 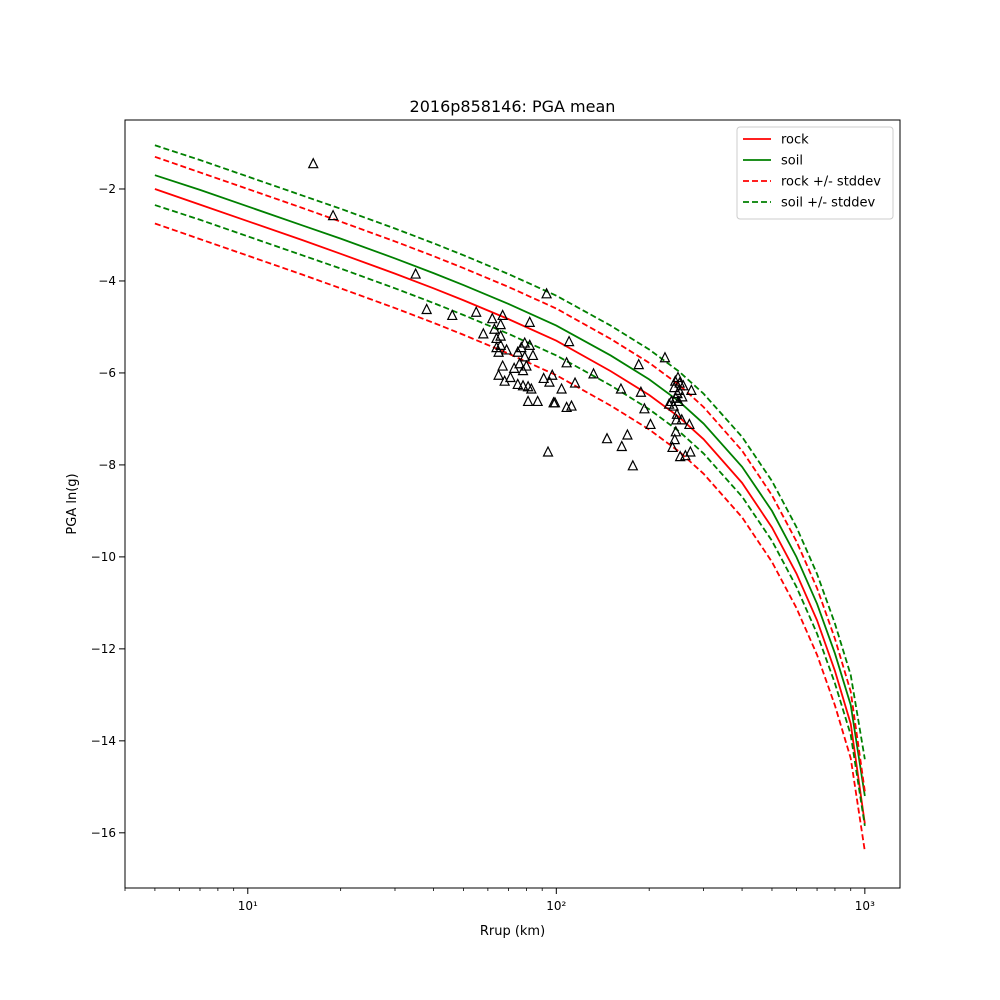 I want to click on chart-title: 2016p858146: PGA mean, so click(x=513, y=106).